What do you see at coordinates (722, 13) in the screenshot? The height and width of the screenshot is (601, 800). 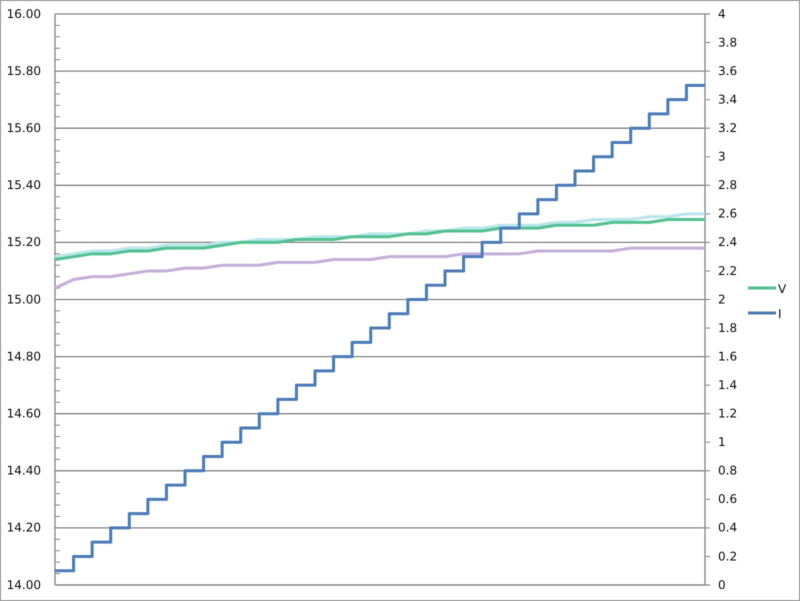 I see `y2-tick-label: 4` at bounding box center [722, 13].